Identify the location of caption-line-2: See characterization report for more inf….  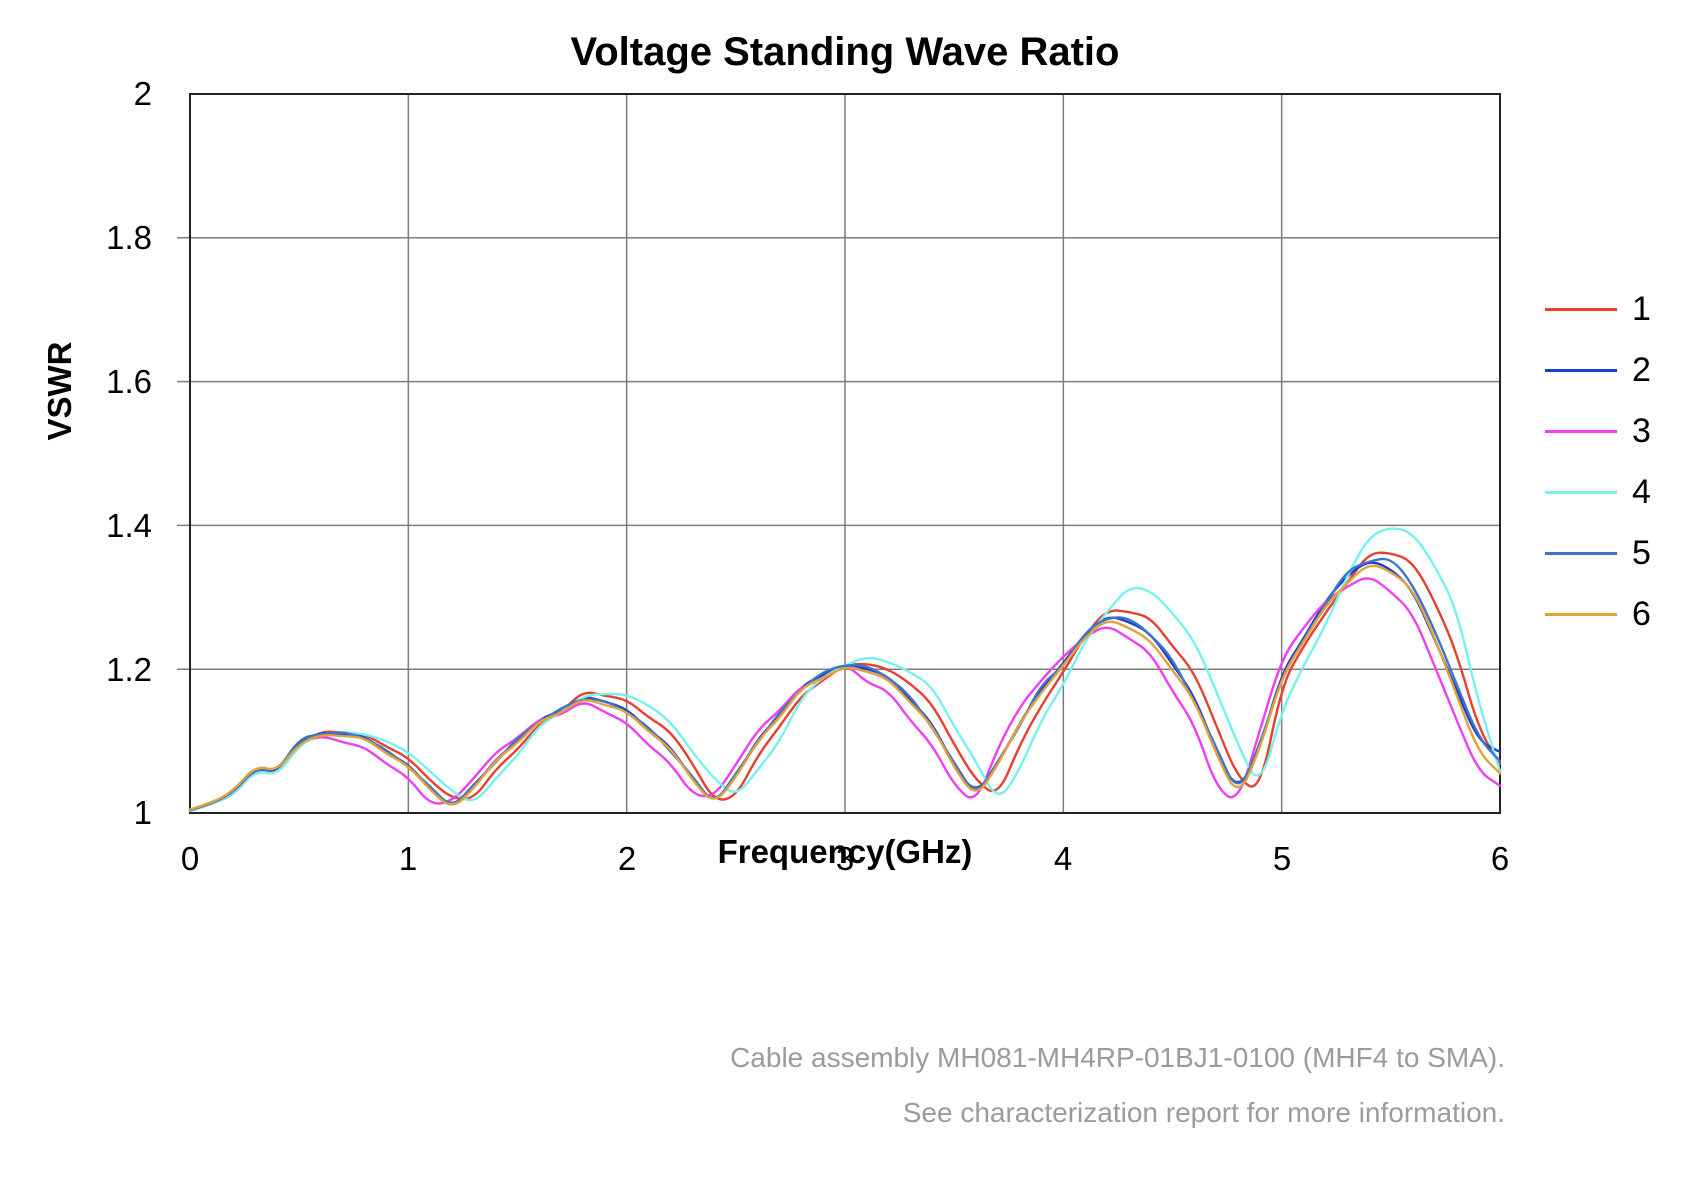
(1203, 1112).